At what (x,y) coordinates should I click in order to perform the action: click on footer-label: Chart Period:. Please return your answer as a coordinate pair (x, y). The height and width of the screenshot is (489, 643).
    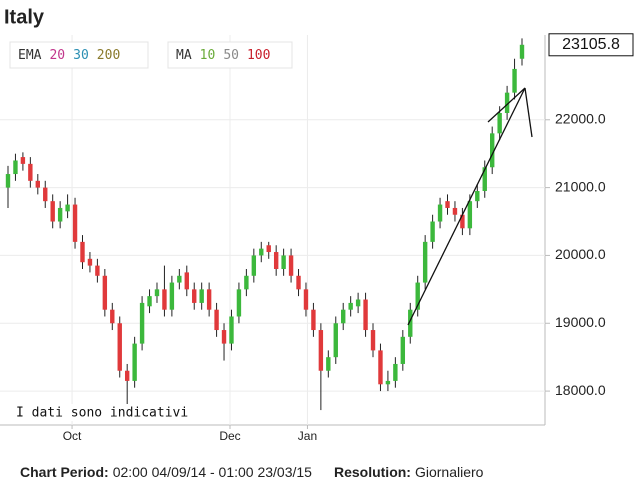
    Looking at the image, I should click on (64, 472).